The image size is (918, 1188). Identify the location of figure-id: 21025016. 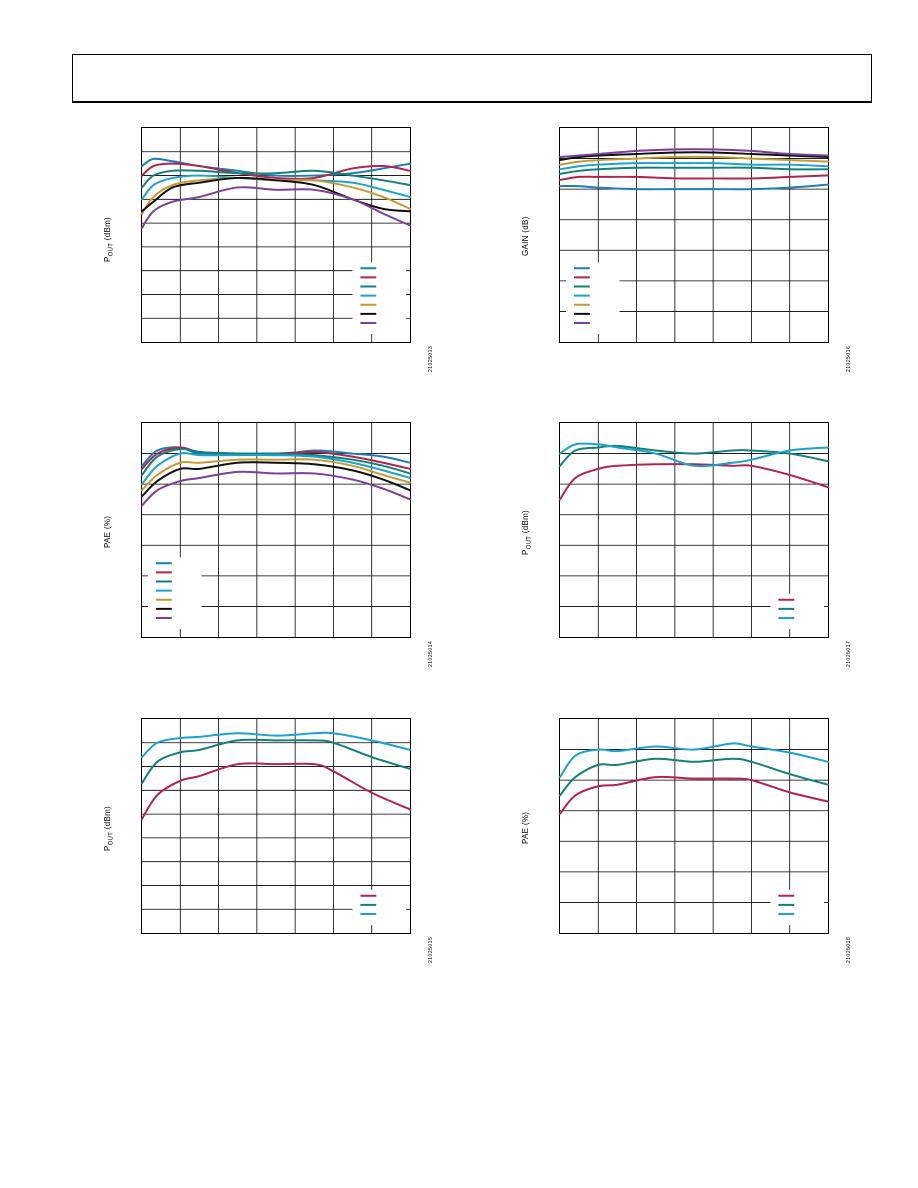
(849, 358).